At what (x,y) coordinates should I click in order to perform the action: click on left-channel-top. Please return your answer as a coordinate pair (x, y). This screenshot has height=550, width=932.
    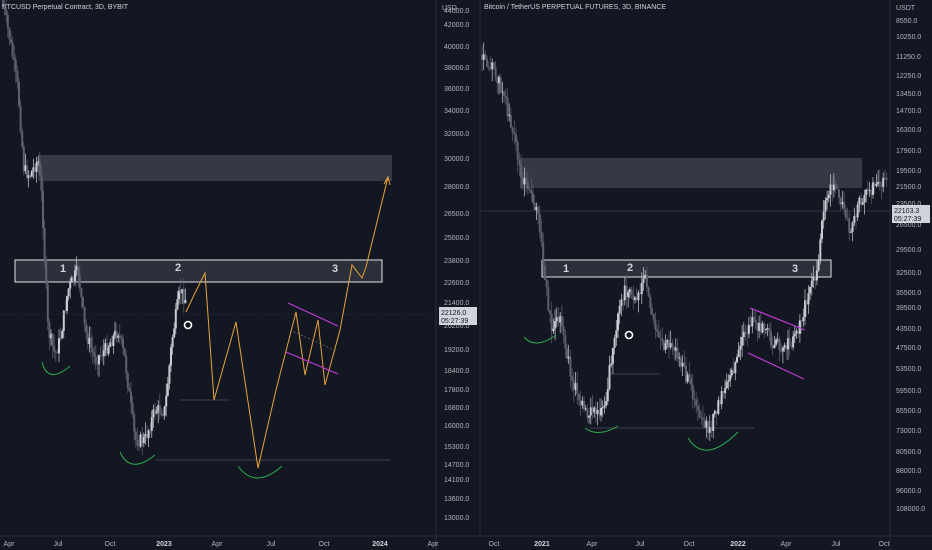
    Looking at the image, I should click on (313, 314).